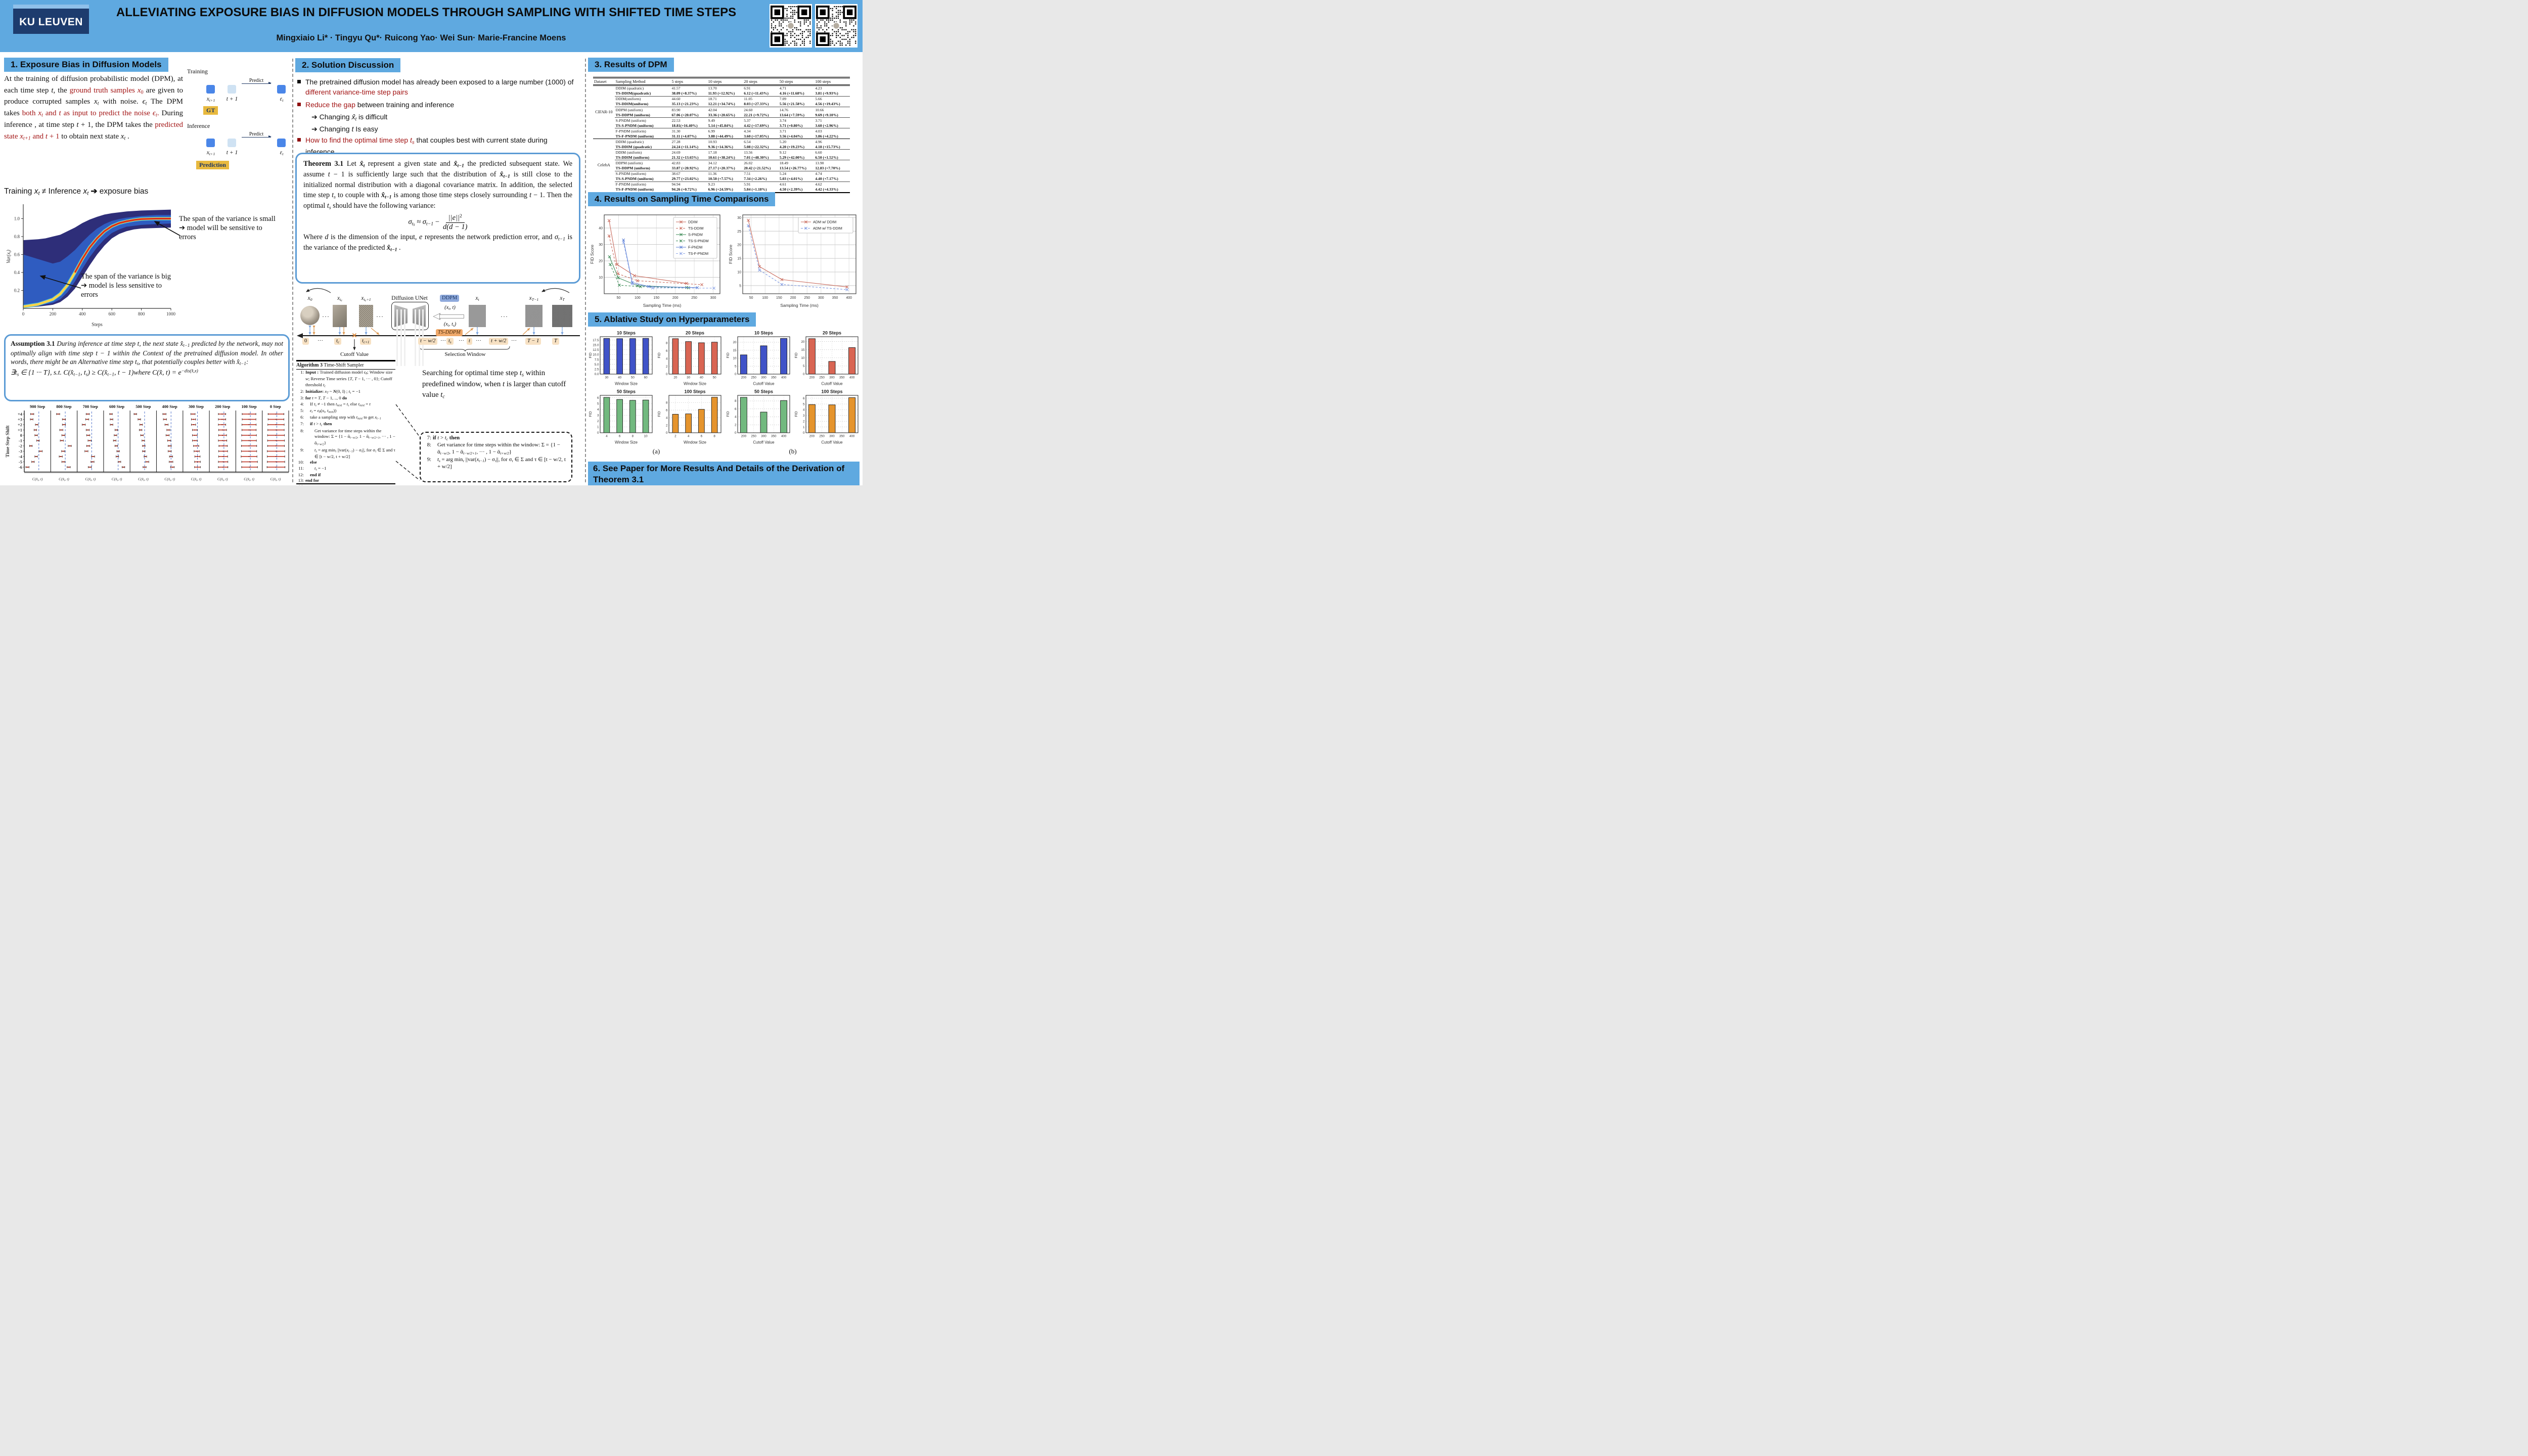 The width and height of the screenshot is (2528, 1456). What do you see at coordinates (438, 222) in the screenshot?
I see `theorem-formula: σts ≈ σt−1 − ||e||2 d(d − 1)` at bounding box center [438, 222].